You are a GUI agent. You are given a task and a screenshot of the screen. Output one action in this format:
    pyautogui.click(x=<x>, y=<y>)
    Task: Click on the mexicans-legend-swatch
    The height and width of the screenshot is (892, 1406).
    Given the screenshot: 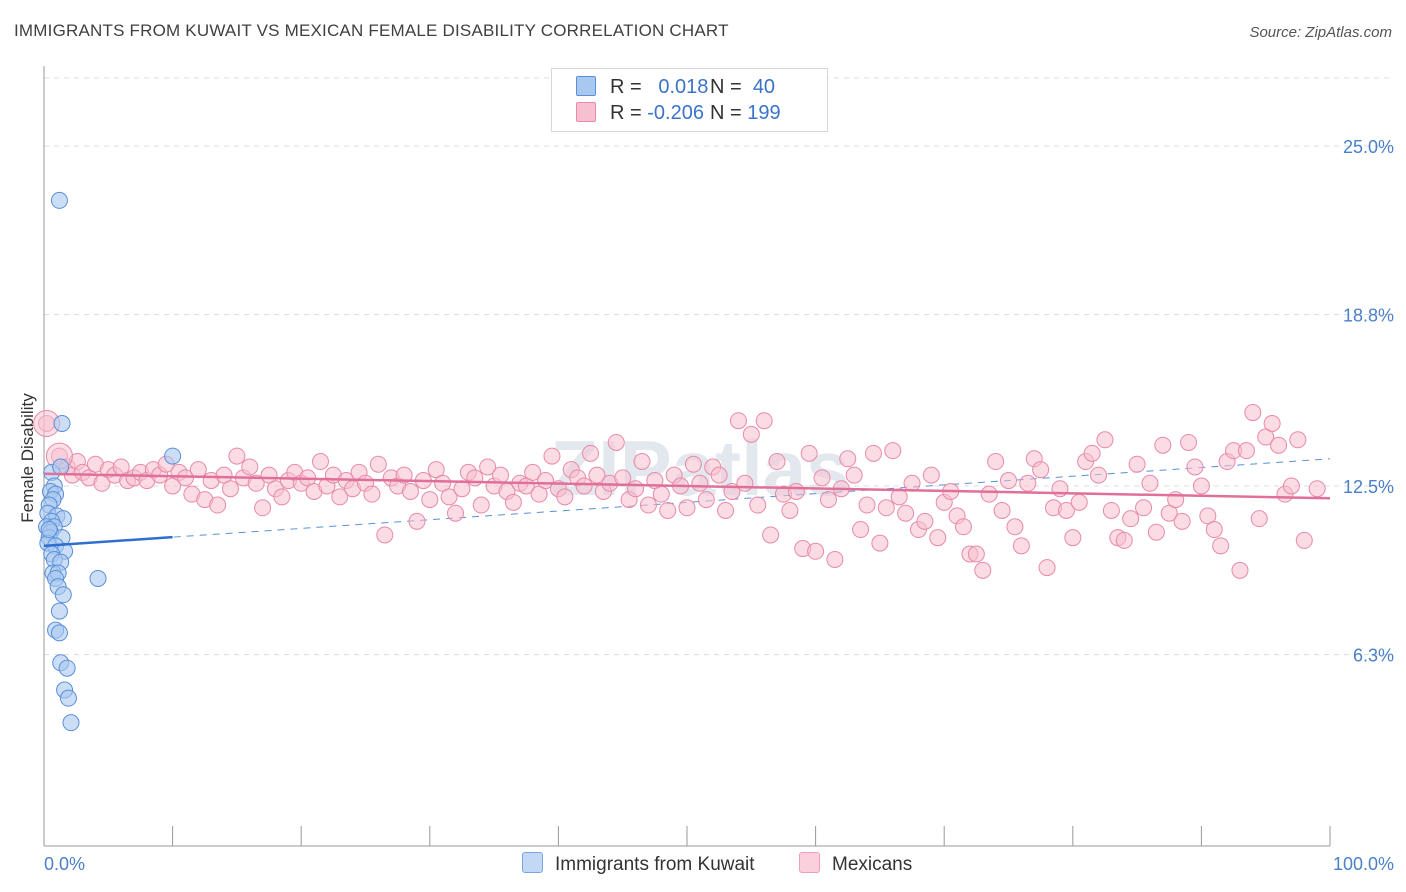 What is the action you would take?
    pyautogui.click(x=809, y=862)
    